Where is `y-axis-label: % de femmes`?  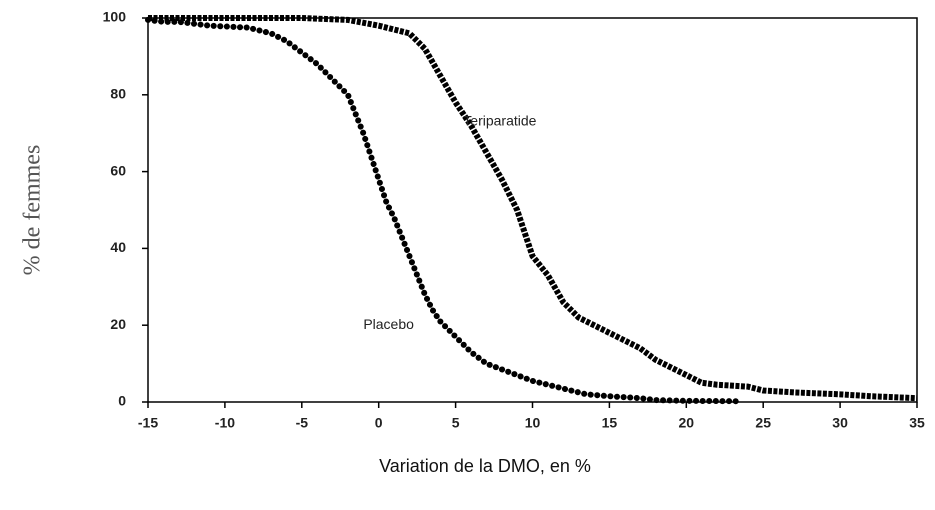
y-axis-label: % de femmes is located at coordinates (33, 210).